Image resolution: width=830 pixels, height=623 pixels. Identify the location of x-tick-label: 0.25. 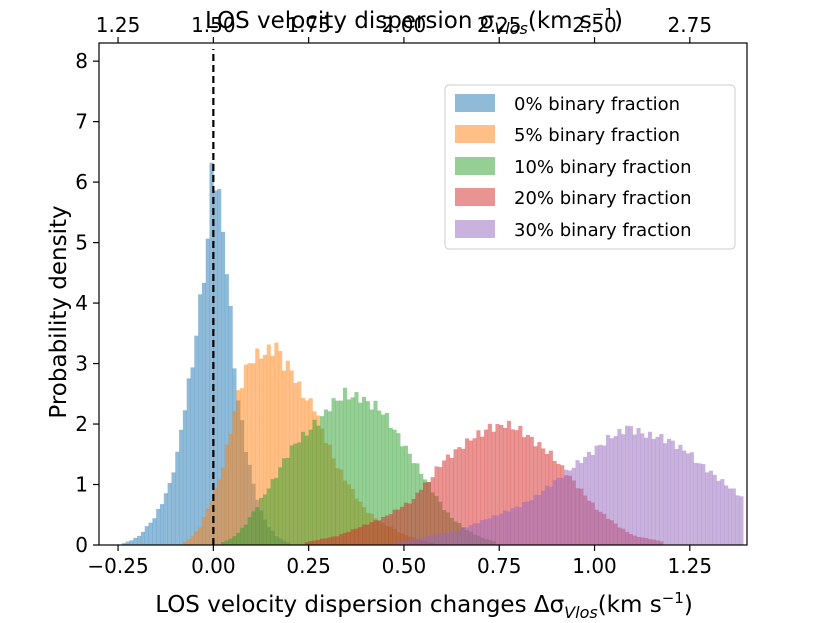
(308, 566).